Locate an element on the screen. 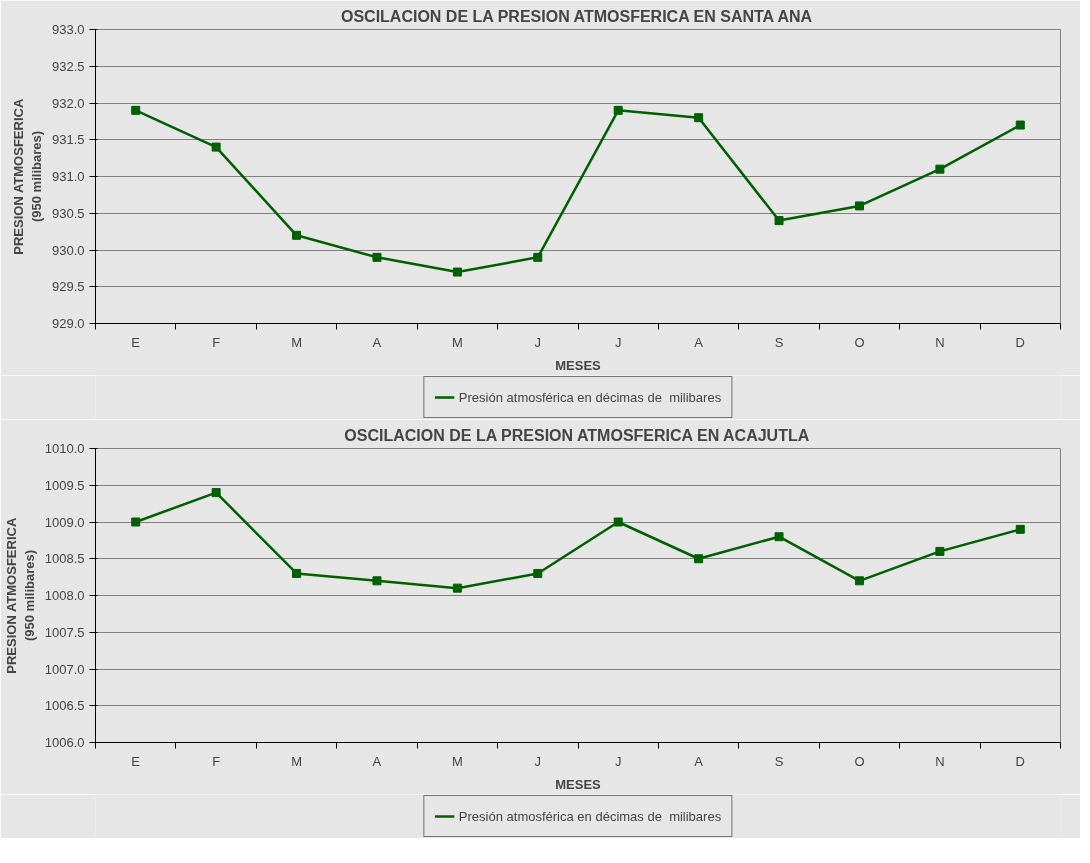 The width and height of the screenshot is (1090, 863). y-tick-label: 1007.5 is located at coordinates (64, 632).